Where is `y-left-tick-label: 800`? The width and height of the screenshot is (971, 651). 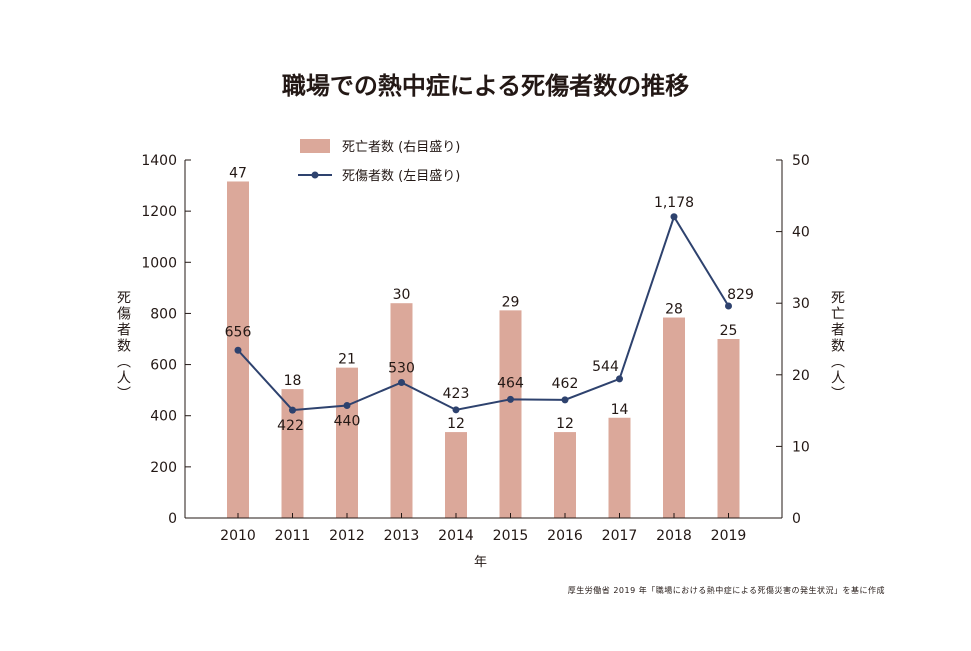
y-left-tick-label: 800 is located at coordinates (163, 314).